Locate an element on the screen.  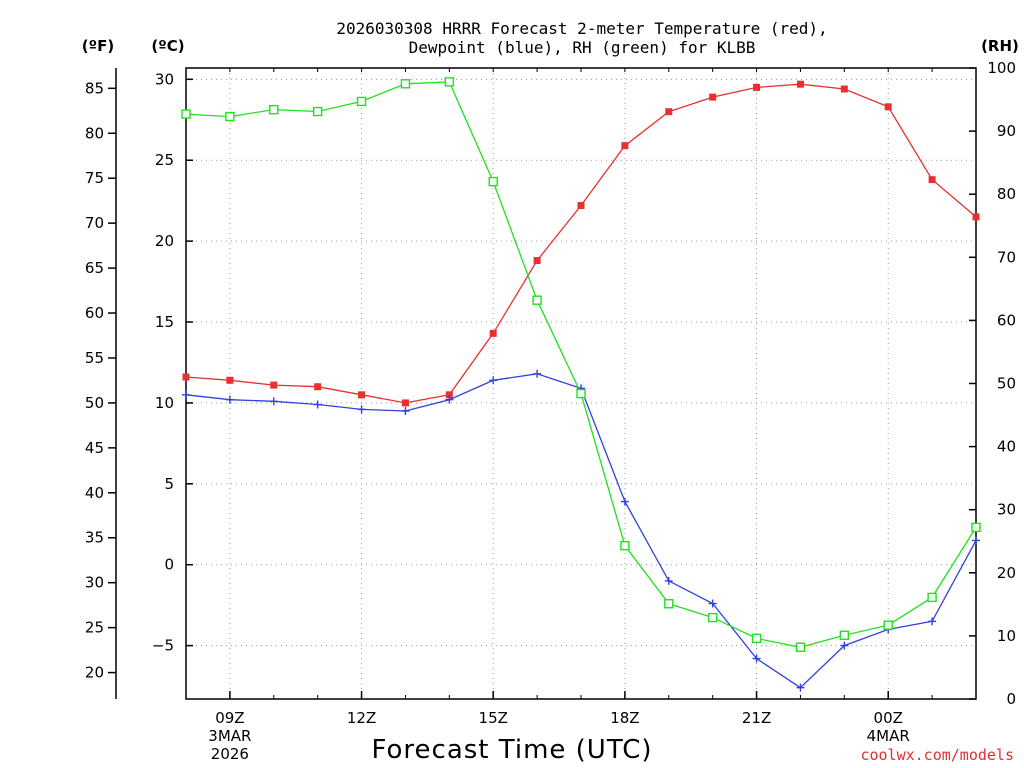
x-axis-tick-label: 00Z is located at coordinates (888, 718).